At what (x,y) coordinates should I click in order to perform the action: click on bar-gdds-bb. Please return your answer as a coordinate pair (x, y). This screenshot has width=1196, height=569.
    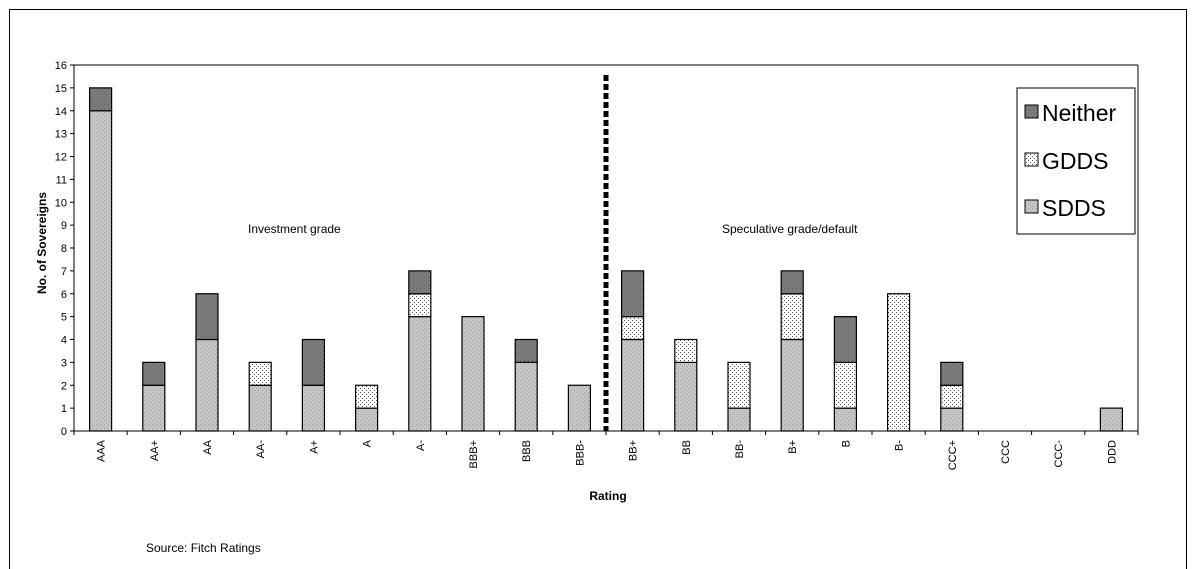
    Looking at the image, I should click on (686, 351).